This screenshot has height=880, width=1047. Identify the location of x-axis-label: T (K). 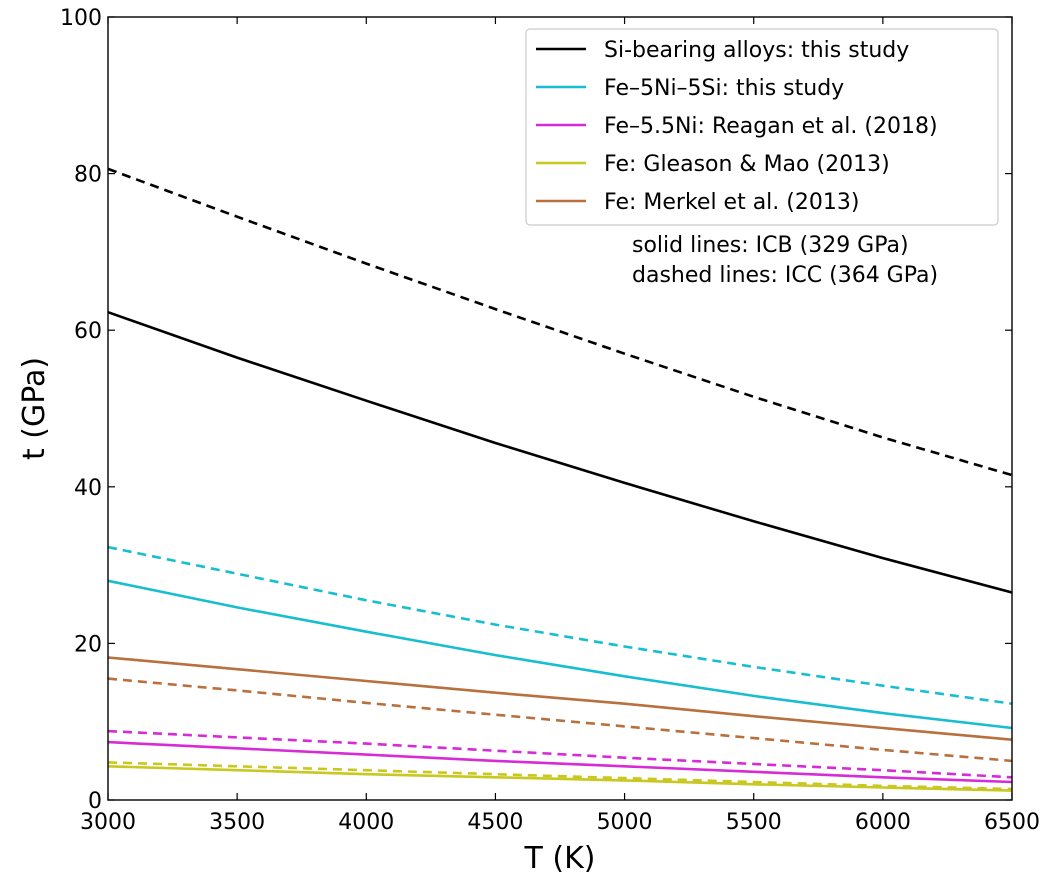
(560, 858).